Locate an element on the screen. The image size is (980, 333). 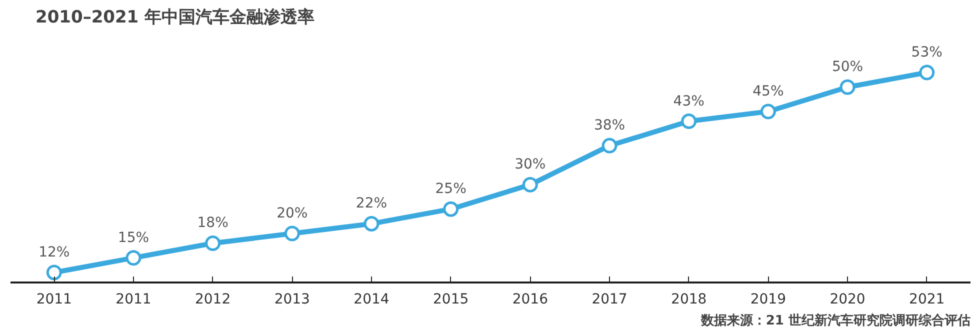
x-tick-label: 2015 is located at coordinates (451, 300).